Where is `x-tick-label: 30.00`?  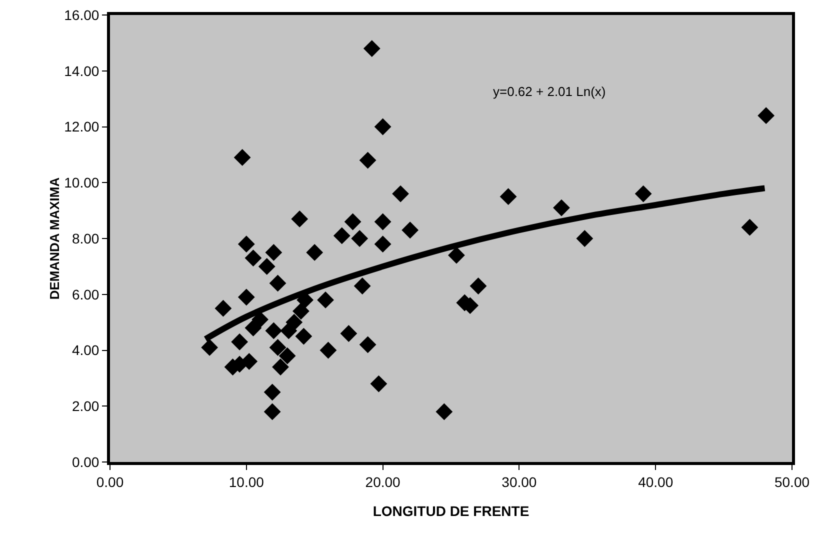
x-tick-label: 30.00 is located at coordinates (519, 482).